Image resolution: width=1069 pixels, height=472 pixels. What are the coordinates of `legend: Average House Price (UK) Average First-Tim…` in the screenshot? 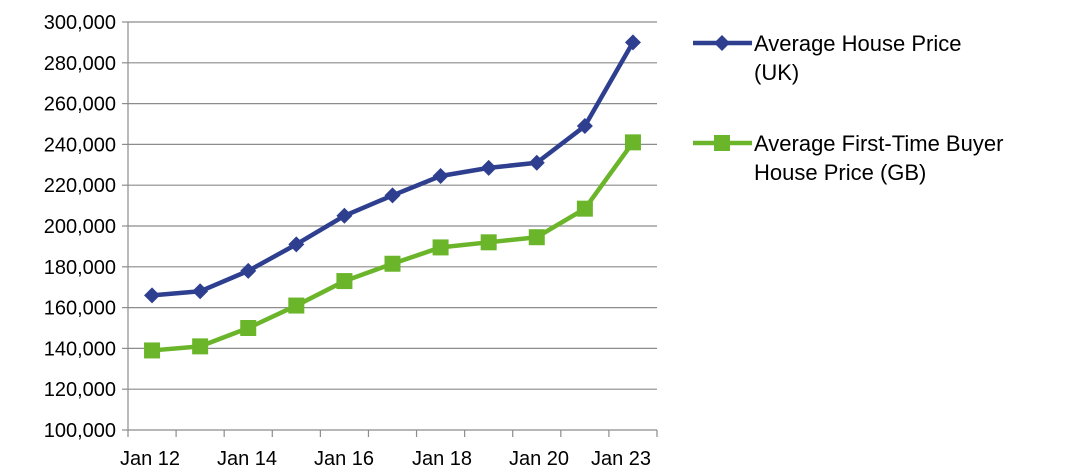 It's located at (848, 108).